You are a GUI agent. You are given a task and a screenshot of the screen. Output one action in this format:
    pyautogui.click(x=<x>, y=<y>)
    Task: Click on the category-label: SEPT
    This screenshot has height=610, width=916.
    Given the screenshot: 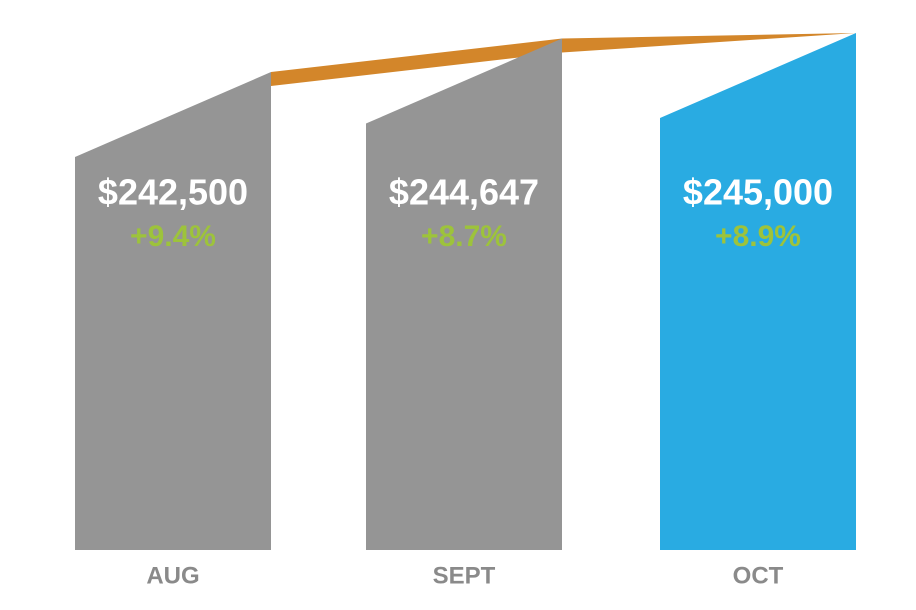 What is the action you would take?
    pyautogui.click(x=464, y=575)
    